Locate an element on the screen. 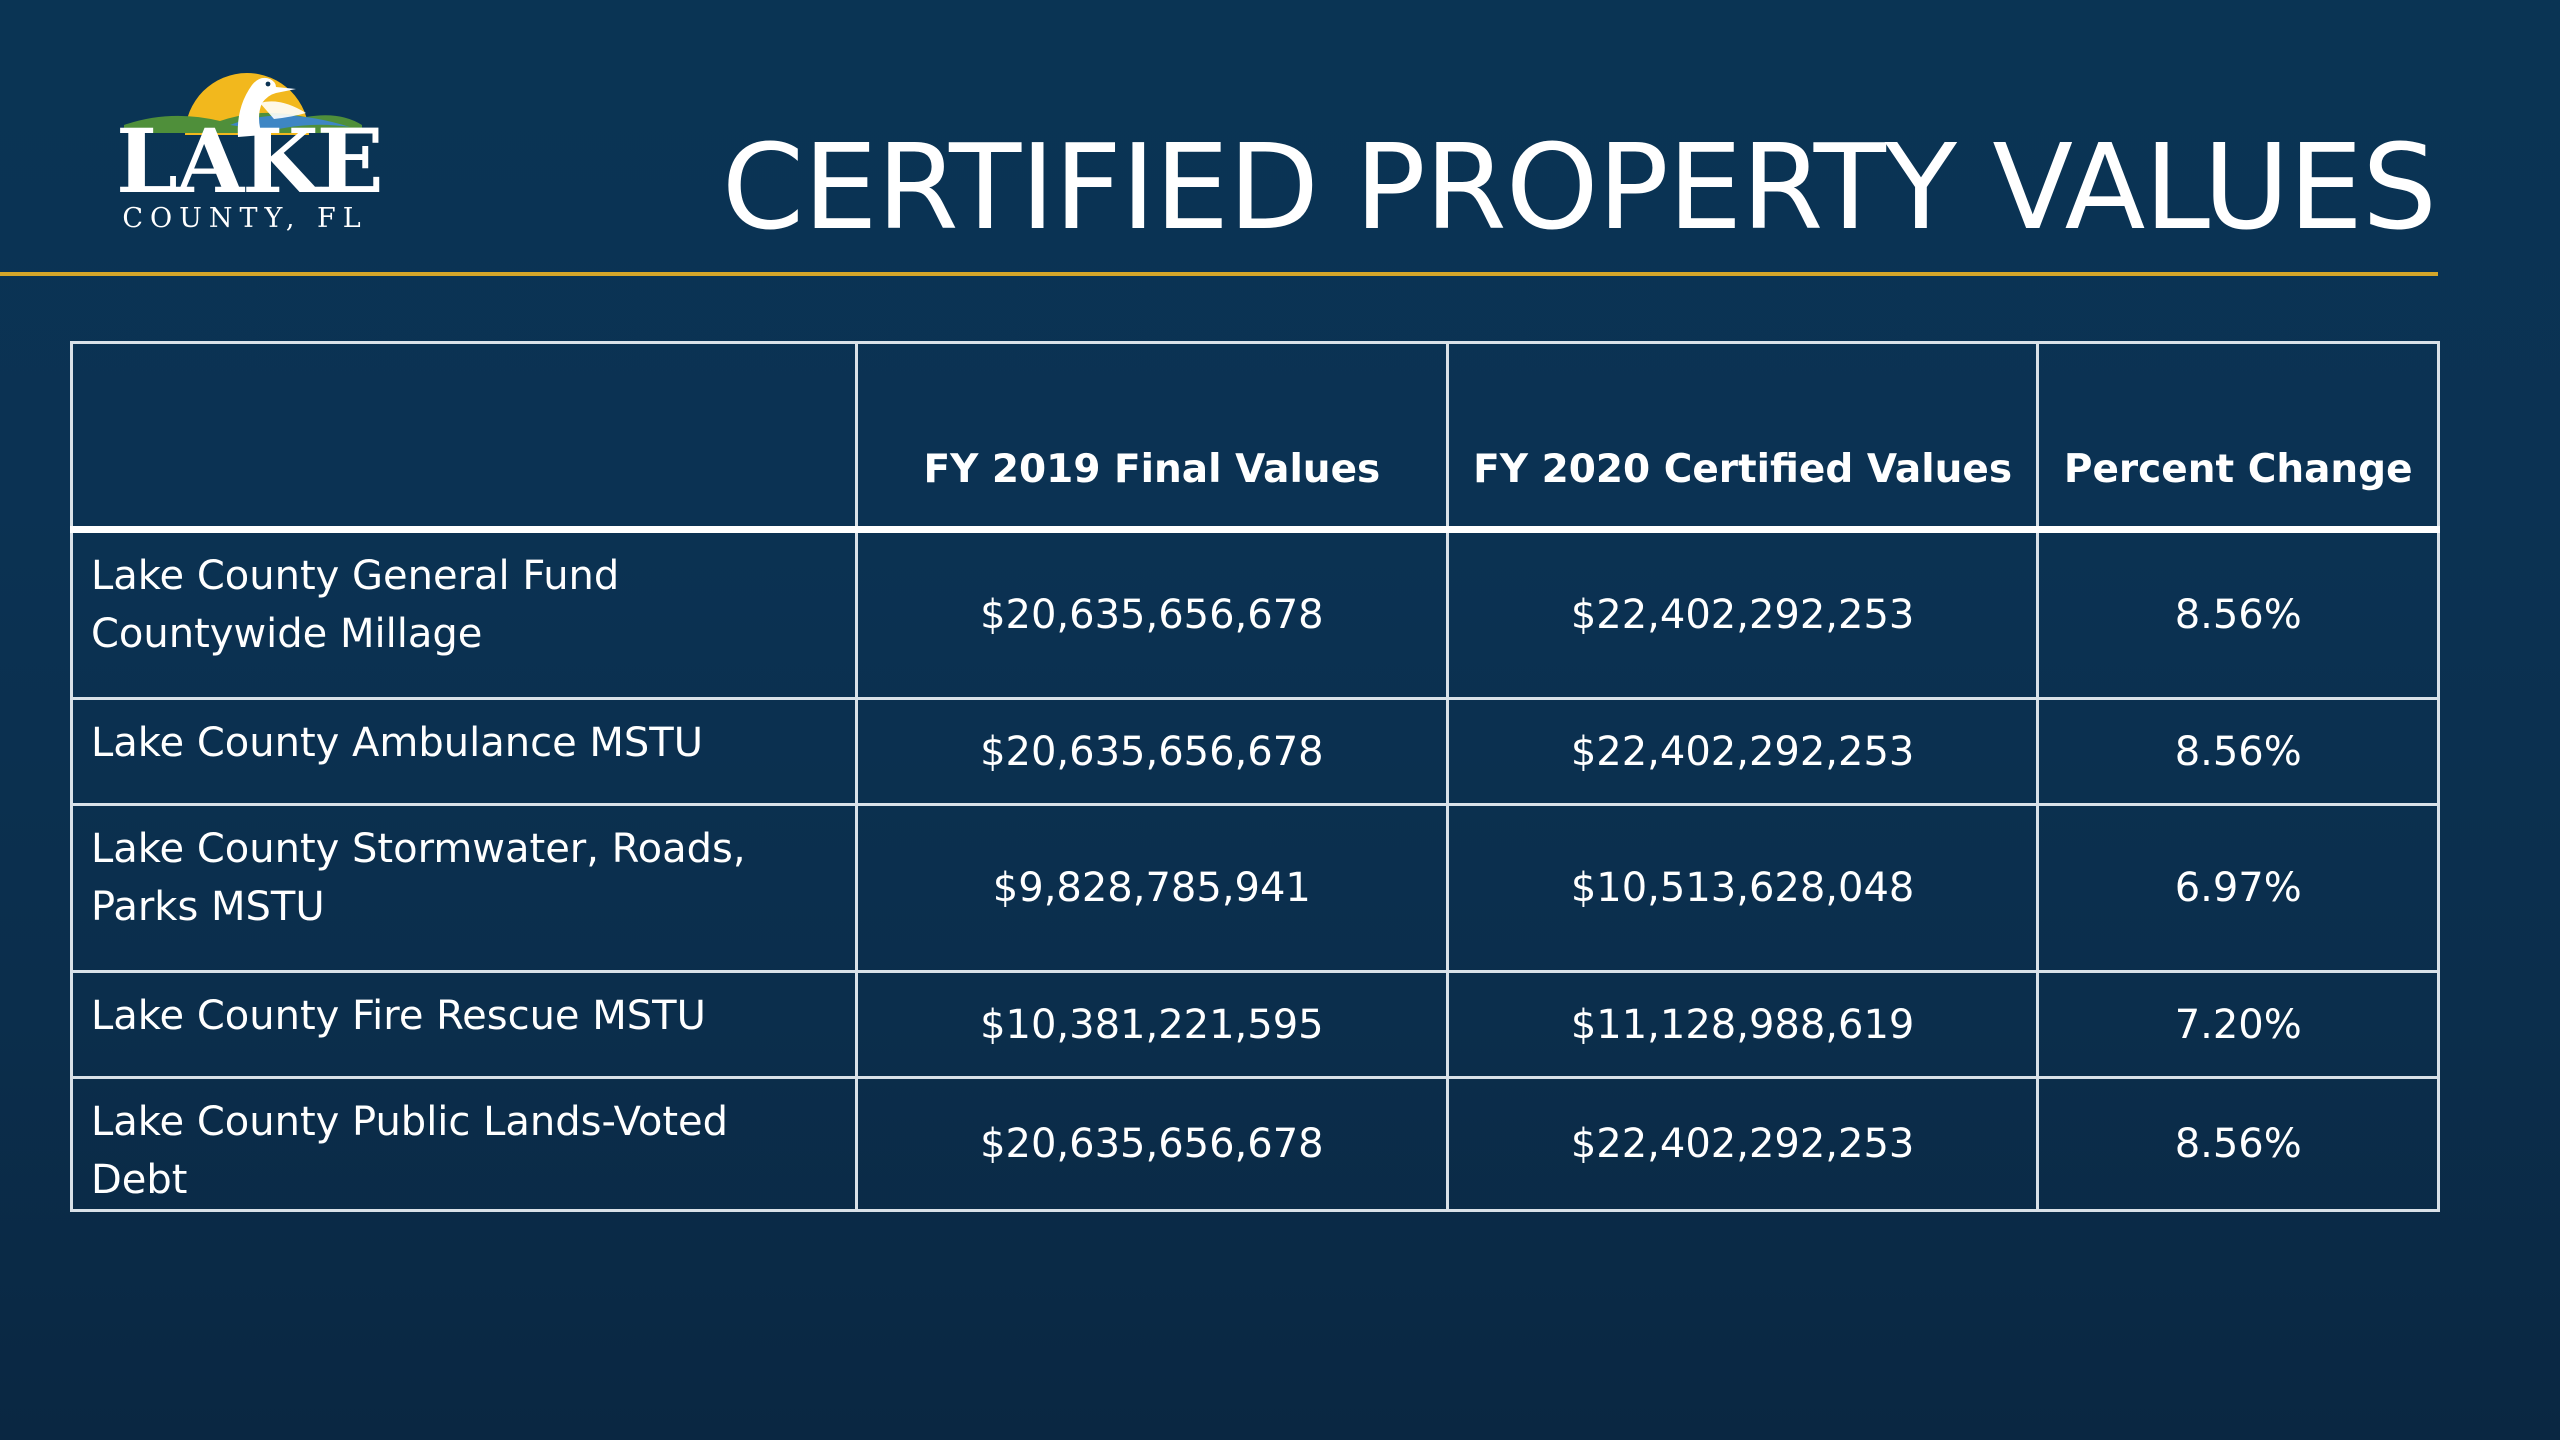  cell-percent-change: 6.97% is located at coordinates (2238, 888).